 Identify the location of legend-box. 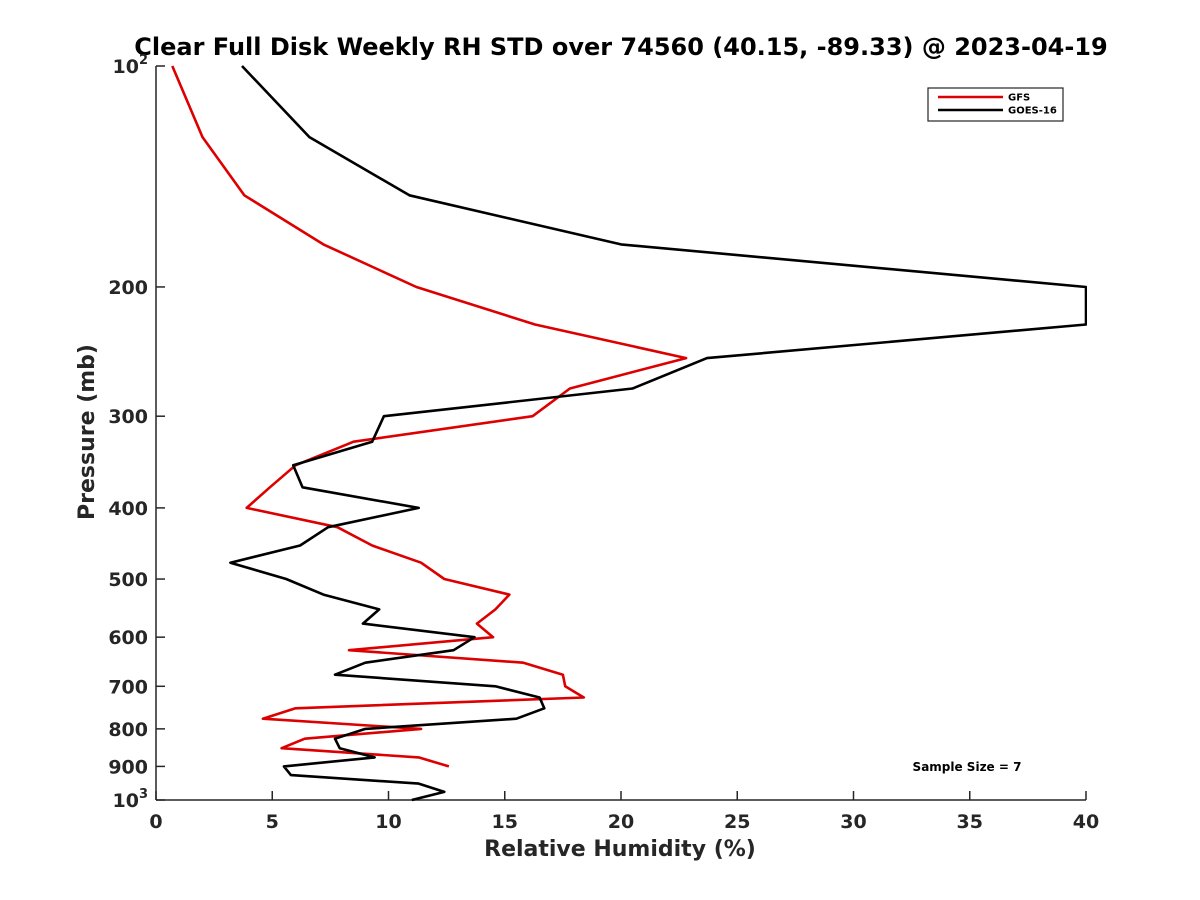
(995, 104).